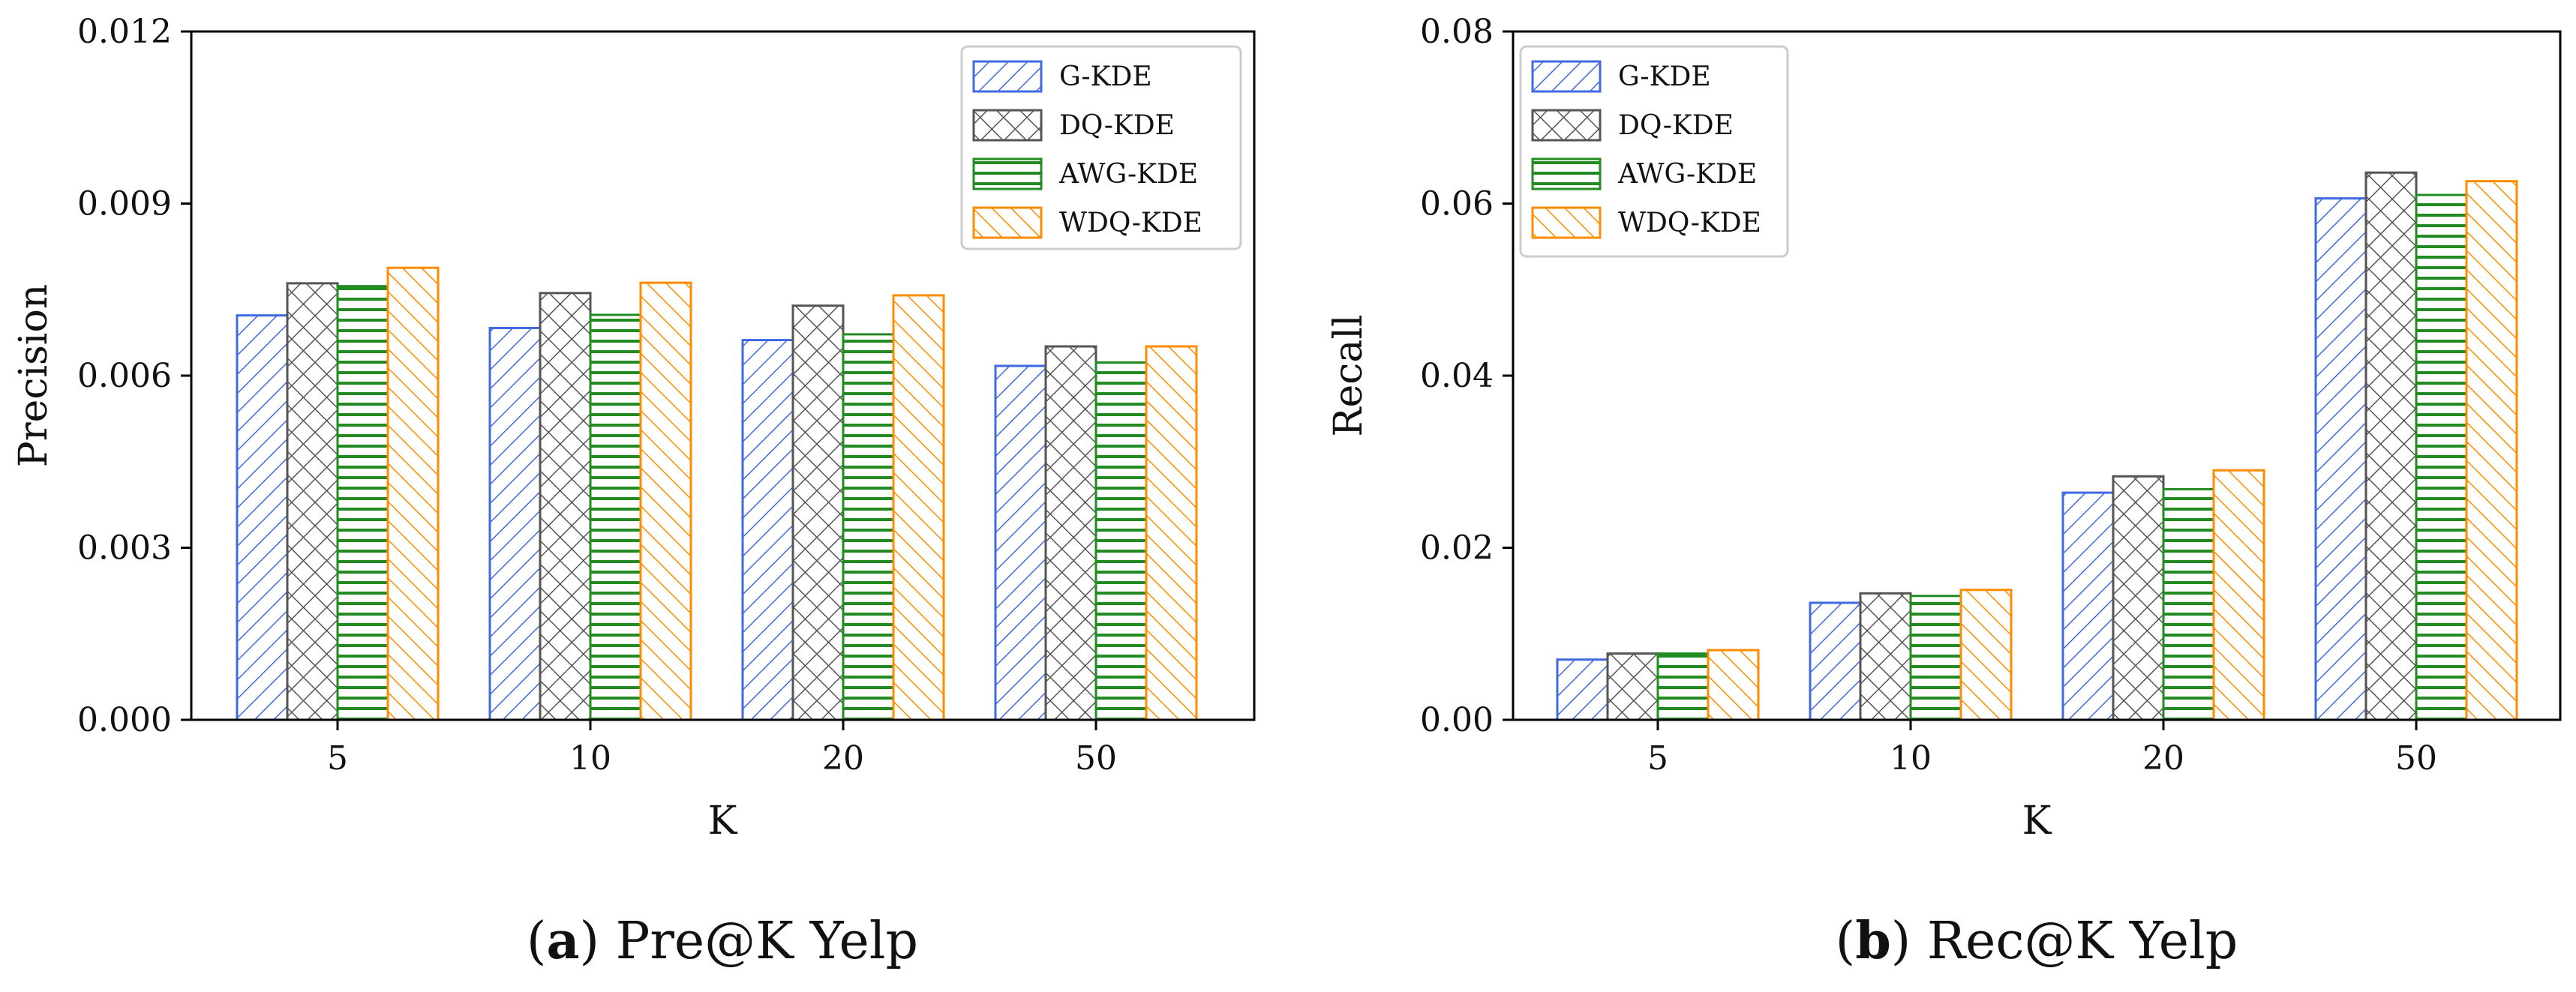 The image size is (2576, 992). I want to click on y-tick-label: 0.000, so click(124, 720).